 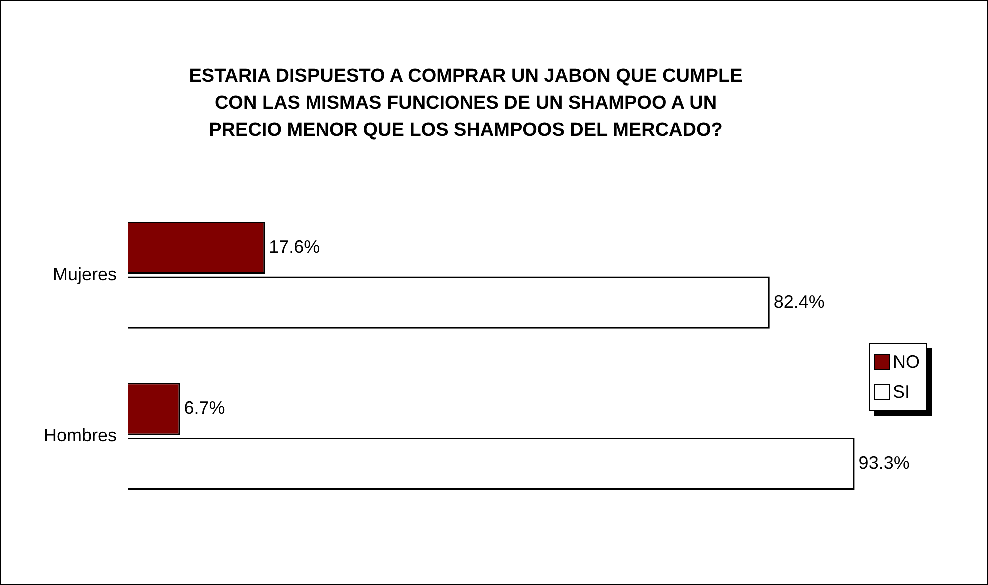 What do you see at coordinates (205, 408) in the screenshot?
I see `data-label: 6.7%` at bounding box center [205, 408].